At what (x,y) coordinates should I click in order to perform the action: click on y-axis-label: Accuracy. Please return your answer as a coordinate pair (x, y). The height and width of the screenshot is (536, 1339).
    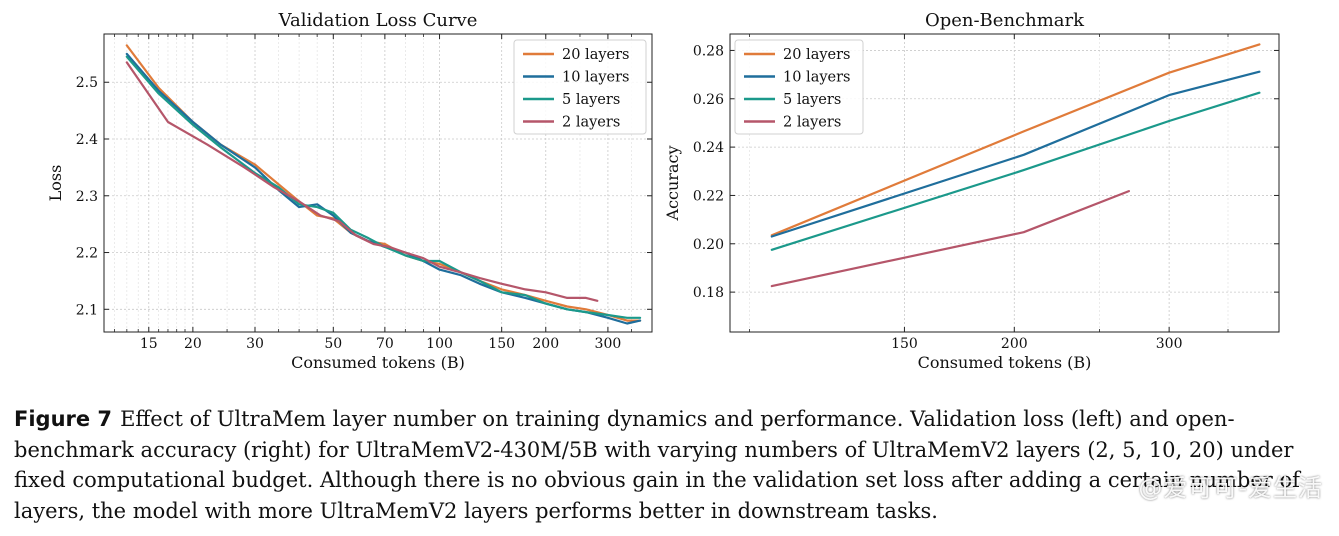
    Looking at the image, I should click on (672, 184).